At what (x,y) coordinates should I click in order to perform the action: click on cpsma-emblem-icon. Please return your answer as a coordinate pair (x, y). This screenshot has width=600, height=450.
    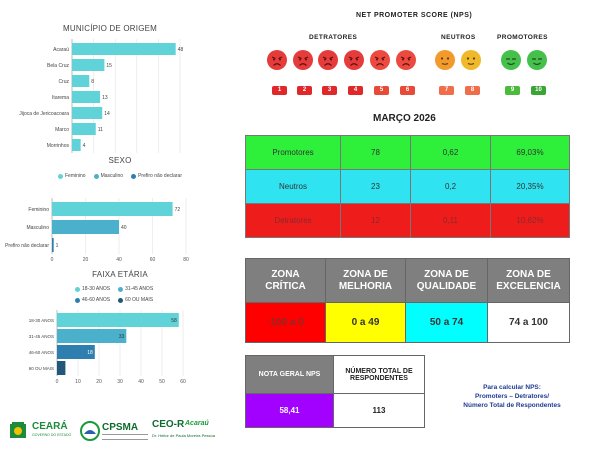
    Looking at the image, I should click on (90, 431).